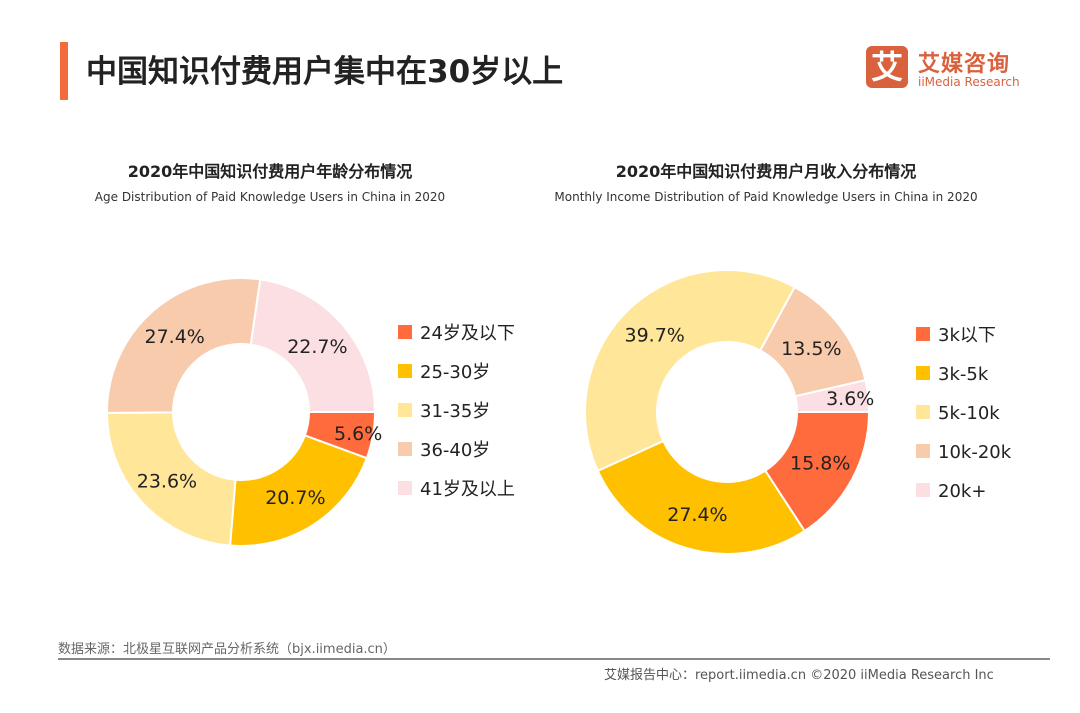 The height and width of the screenshot is (713, 1080). What do you see at coordinates (455, 372) in the screenshot?
I see `legend-label: 25-30岁` at bounding box center [455, 372].